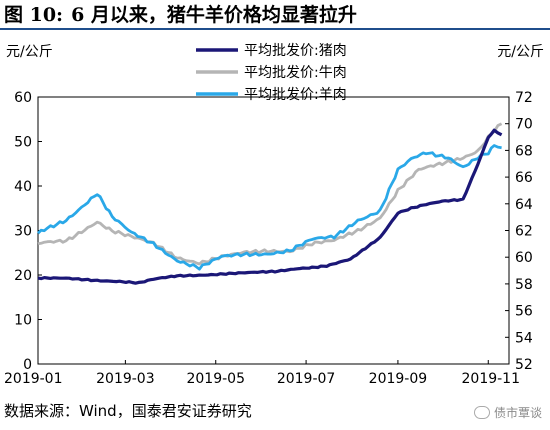 The width and height of the screenshot is (550, 430). I want to click on right-tick-label: 66, so click(524, 178).